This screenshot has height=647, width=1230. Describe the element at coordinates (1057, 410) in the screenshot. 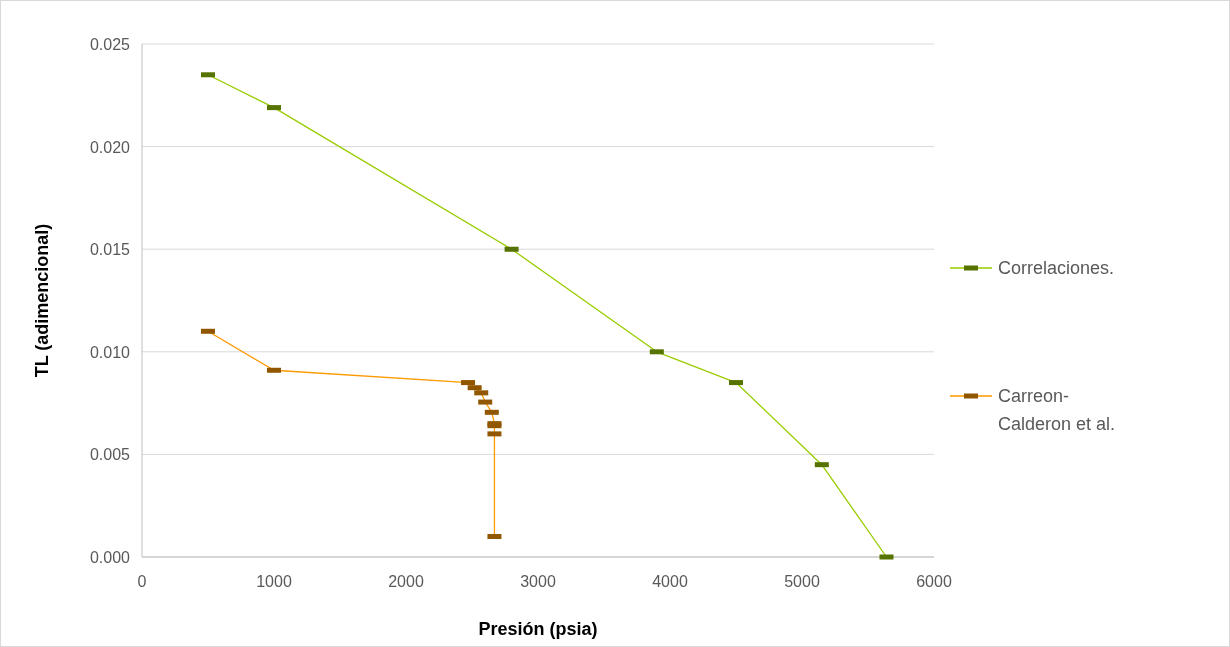

I see `legend-label: Carreon-Calderon et al.` at that location.